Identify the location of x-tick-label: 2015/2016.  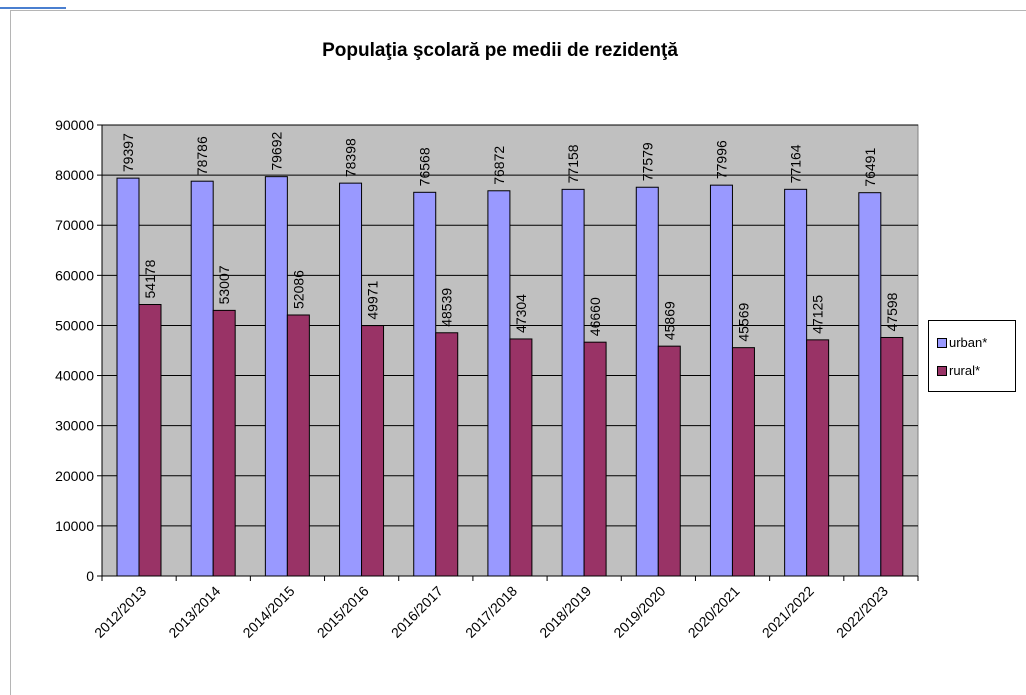
(343, 612).